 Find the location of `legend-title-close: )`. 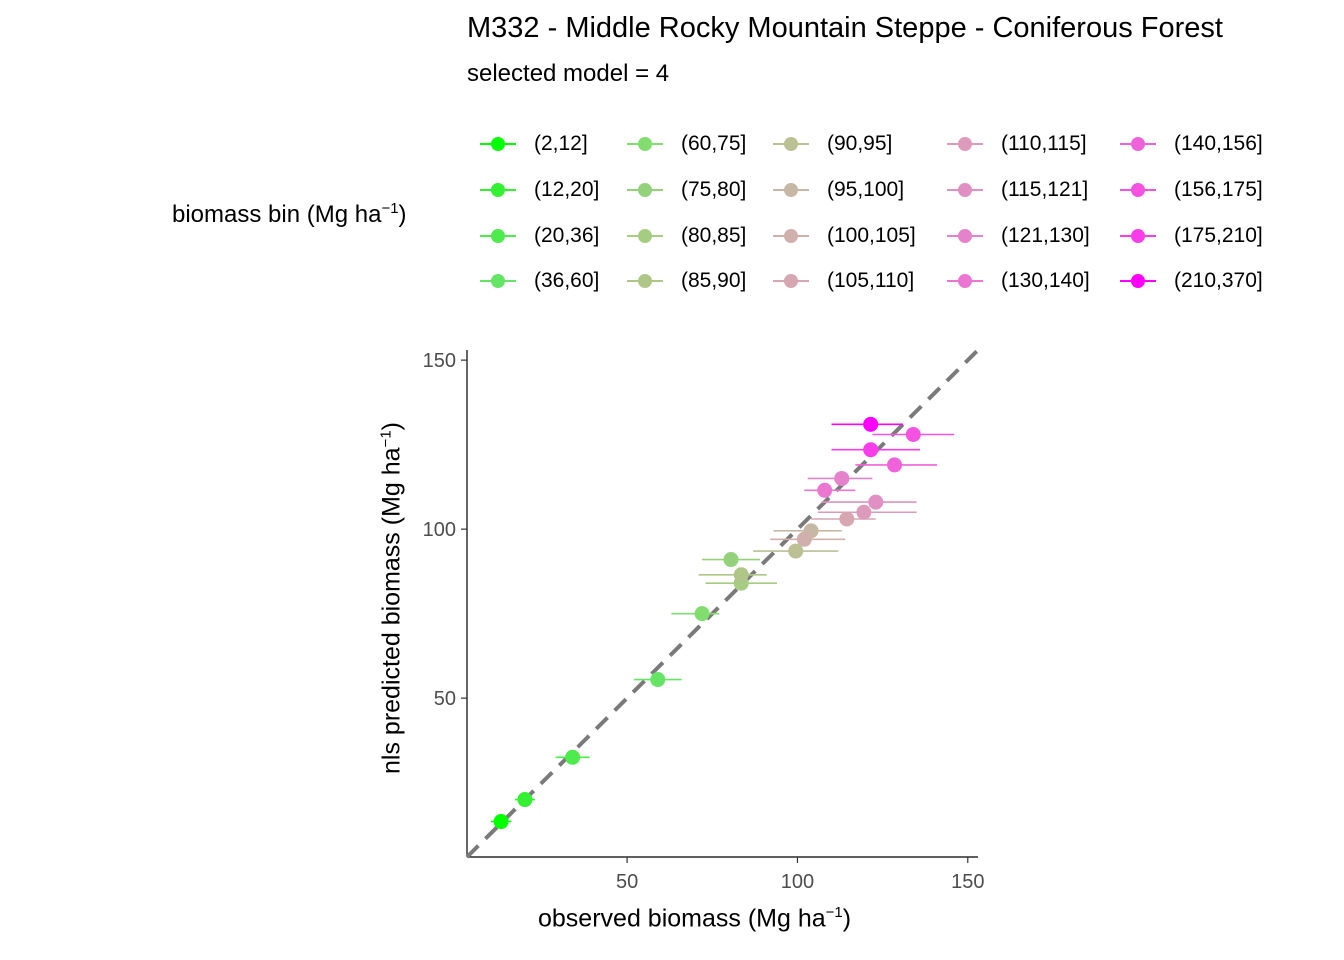

legend-title-close: ) is located at coordinates (402, 214).